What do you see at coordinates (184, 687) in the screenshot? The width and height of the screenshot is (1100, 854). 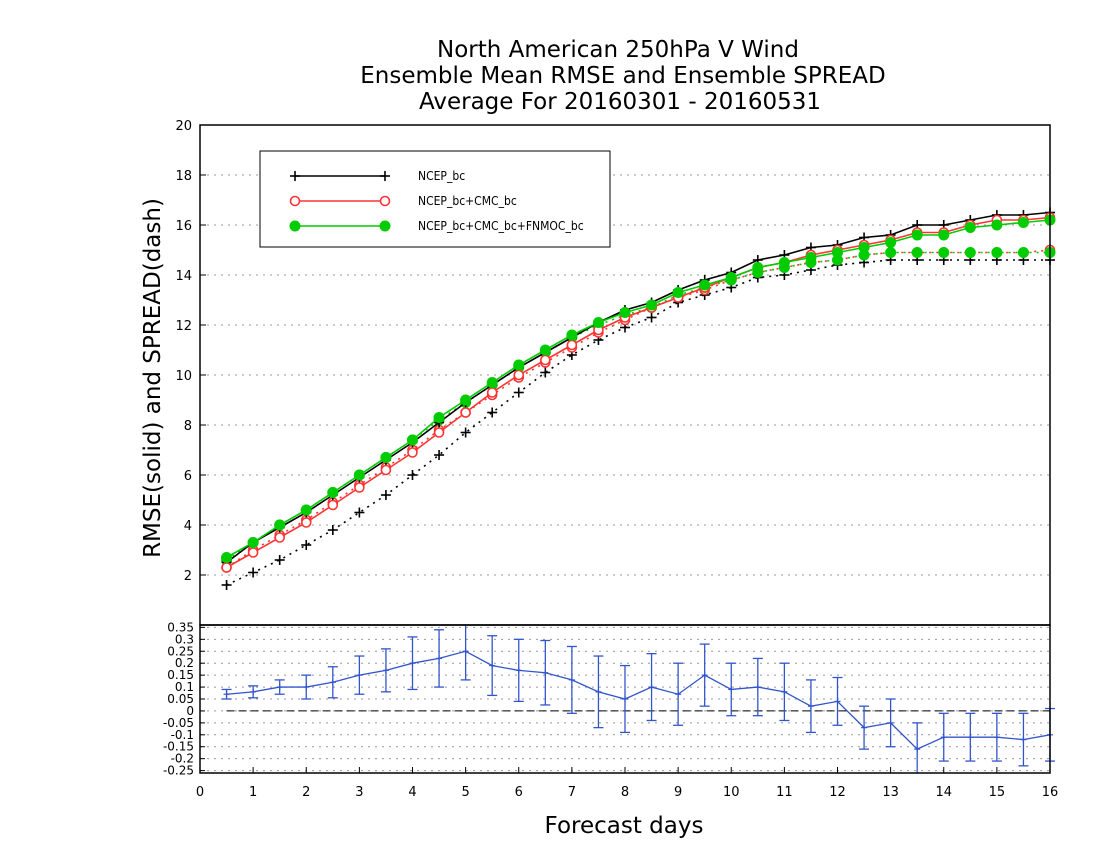 I see `diff-y-tick-label: 0.1` at bounding box center [184, 687].